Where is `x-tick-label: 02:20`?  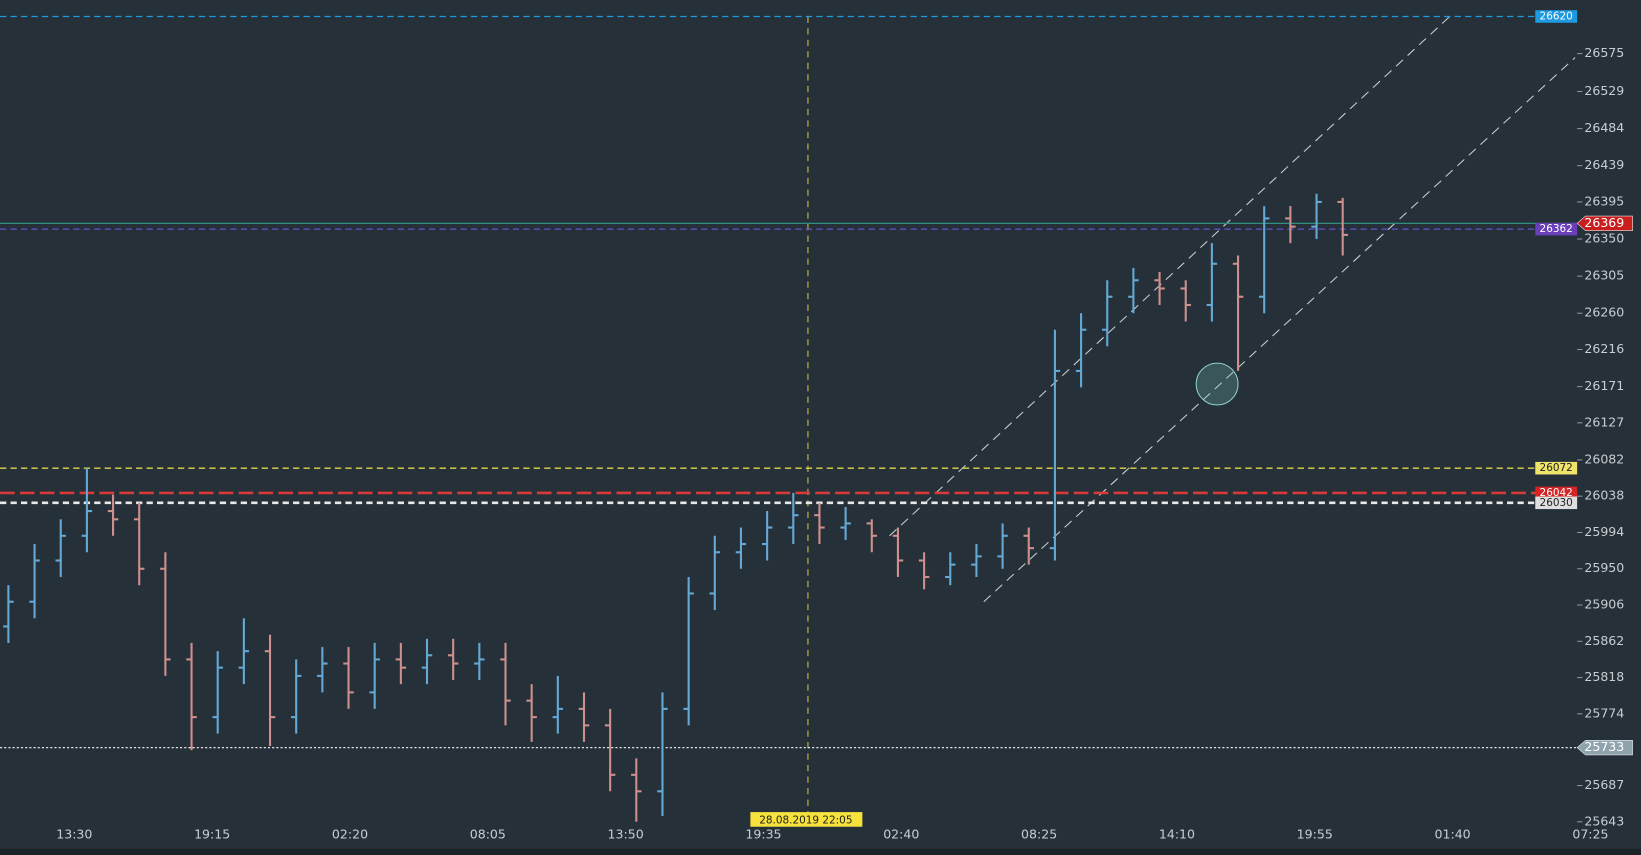 x-tick-label: 02:20 is located at coordinates (350, 834).